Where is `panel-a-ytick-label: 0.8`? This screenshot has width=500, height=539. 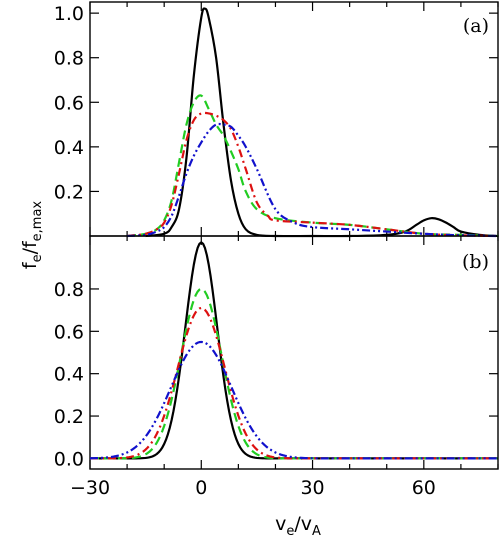
panel-a-ytick-label: 0.8 is located at coordinates (69, 59).